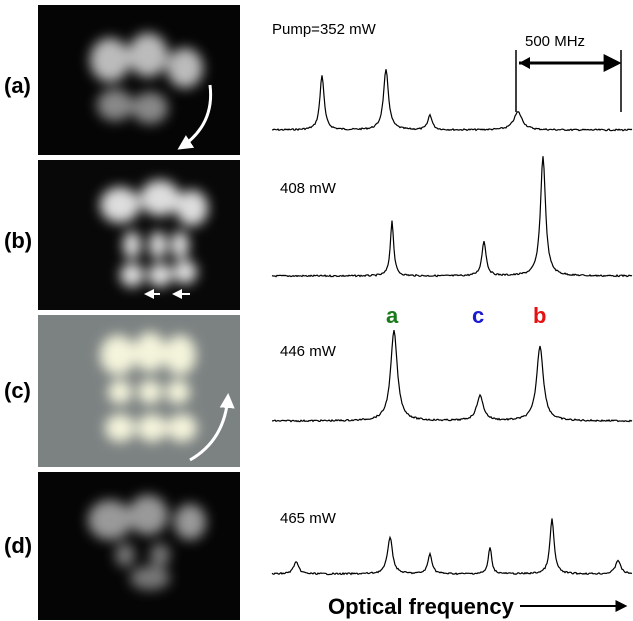 The image size is (633, 621). I want to click on x-axis-label: Optical frequency, so click(421, 606).